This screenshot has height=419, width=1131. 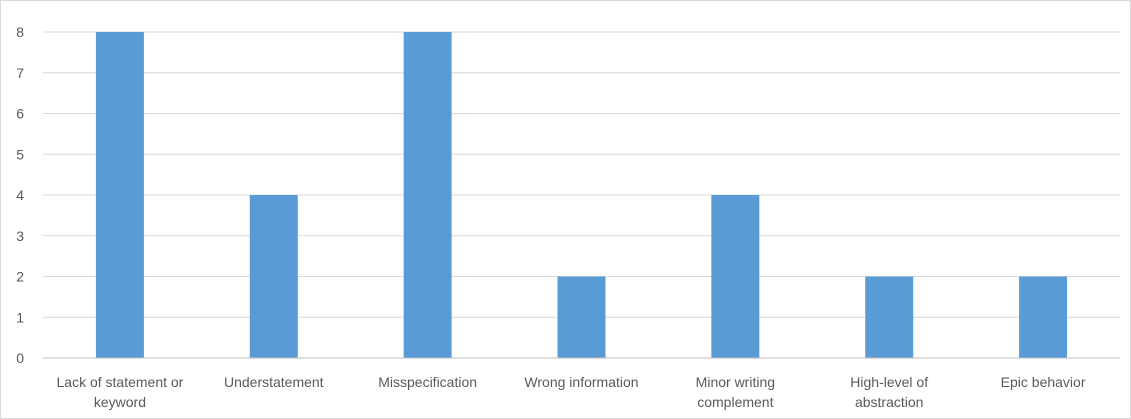 What do you see at coordinates (20, 154) in the screenshot?
I see `y-tick-label: 5` at bounding box center [20, 154].